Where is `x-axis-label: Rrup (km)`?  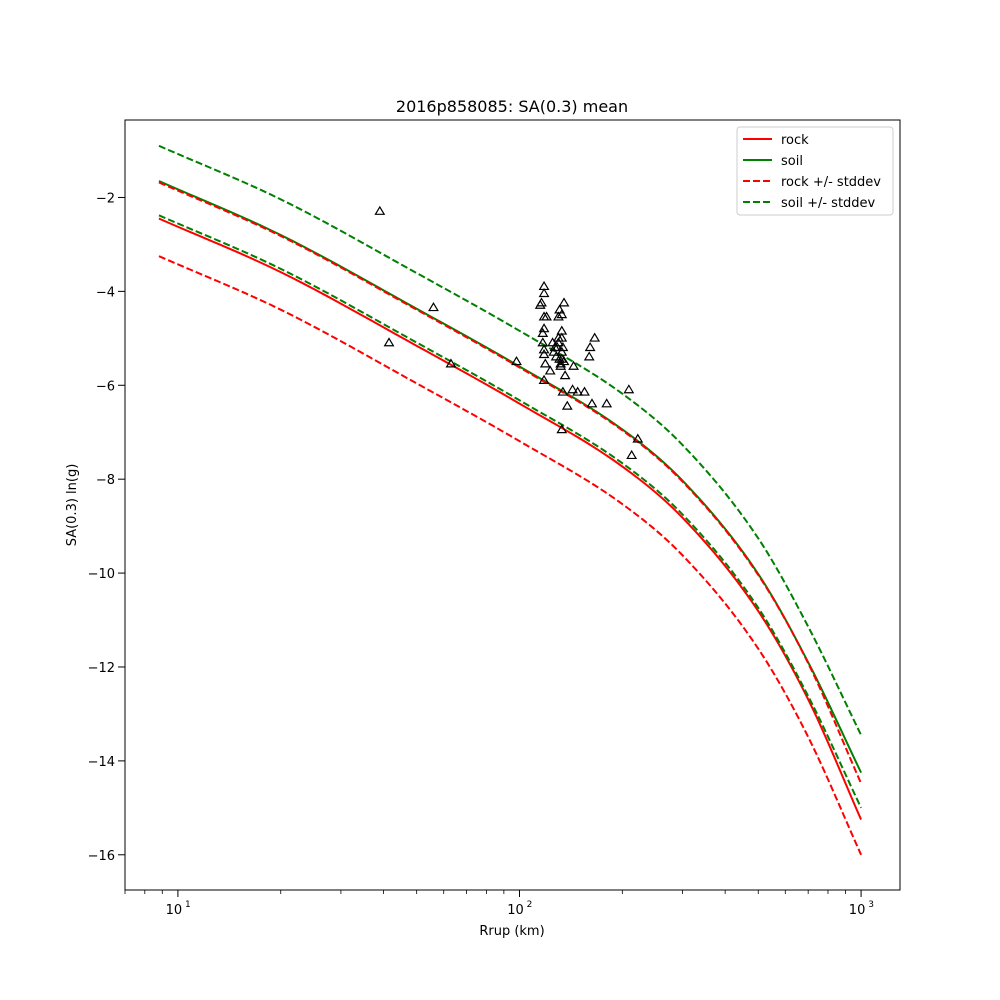 x-axis-label: Rrup (km) is located at coordinates (511, 931).